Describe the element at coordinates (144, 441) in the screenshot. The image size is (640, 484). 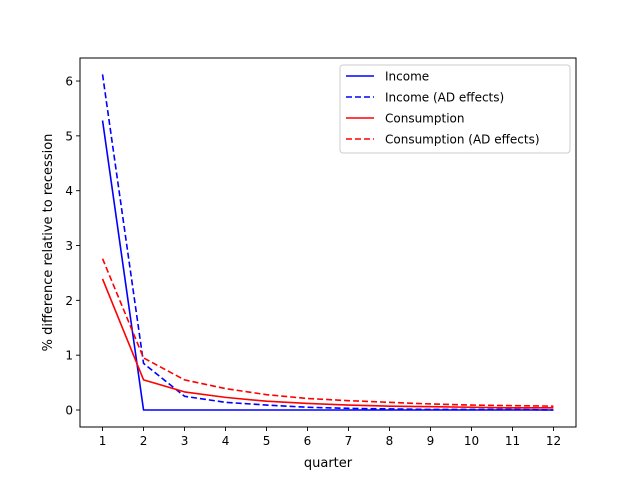
I see `x-tick-label: 2` at that location.